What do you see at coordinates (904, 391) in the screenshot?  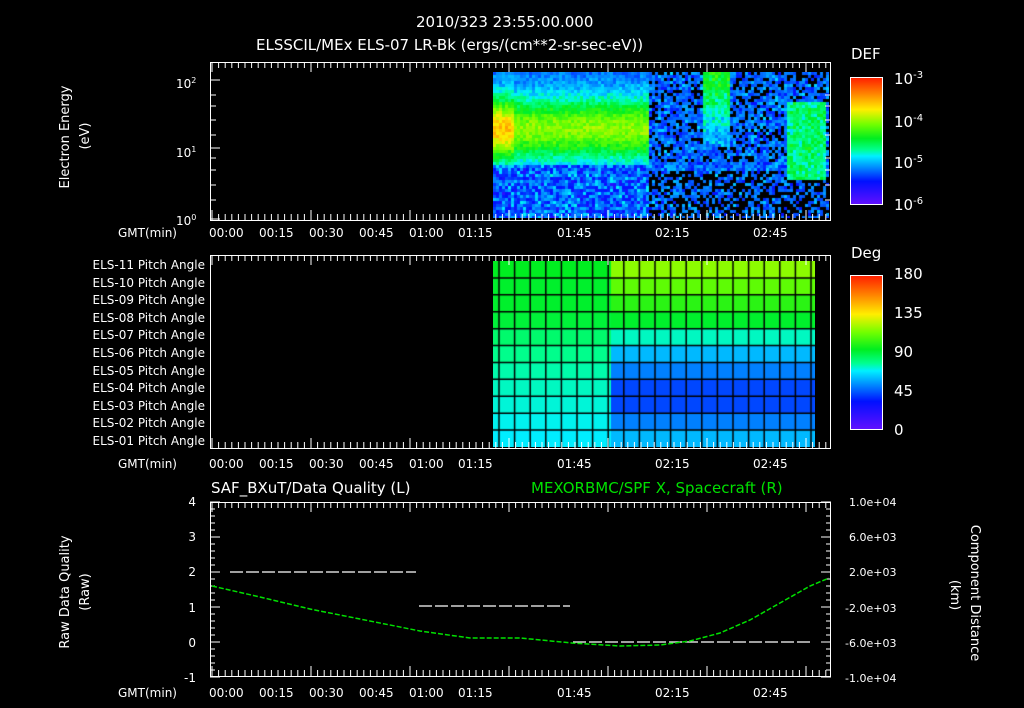 I see `colorbar2-label-45: 45` at bounding box center [904, 391].